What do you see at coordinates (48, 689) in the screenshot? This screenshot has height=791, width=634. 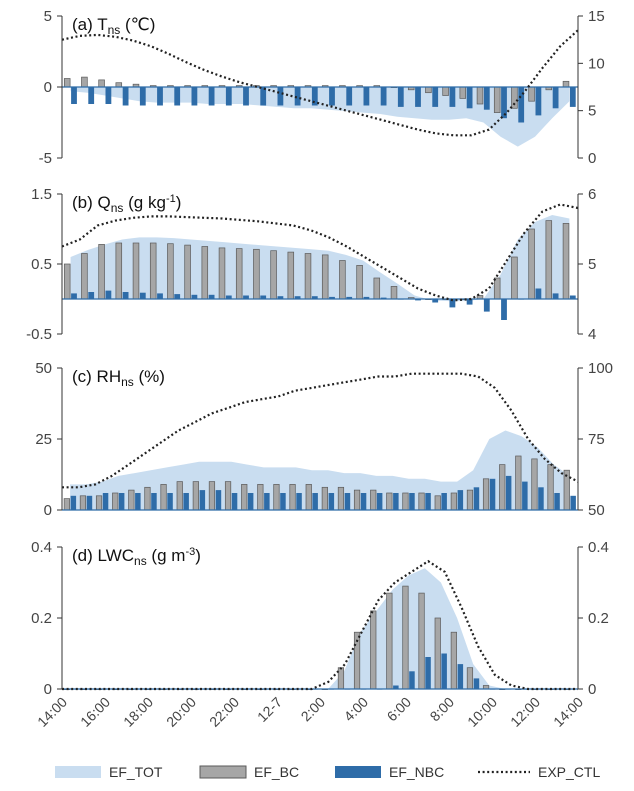 I see `left-tick-label: 0` at bounding box center [48, 689].